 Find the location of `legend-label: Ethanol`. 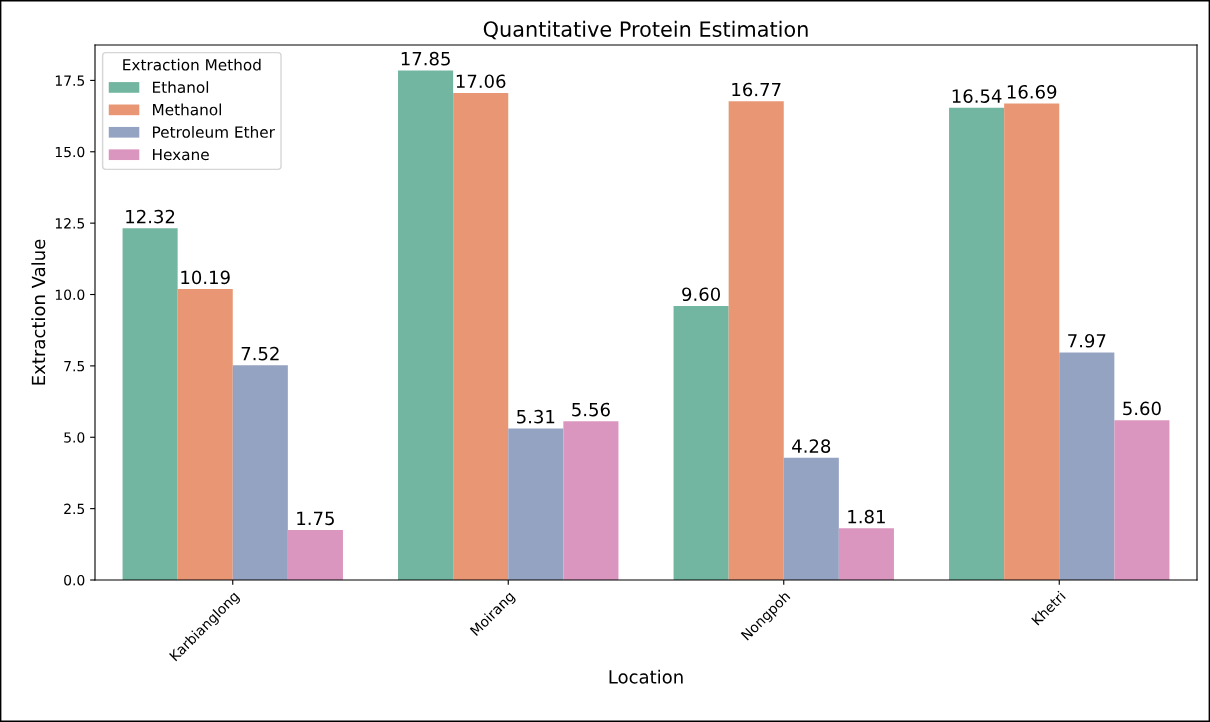

legend-label: Ethanol is located at coordinates (181, 87).